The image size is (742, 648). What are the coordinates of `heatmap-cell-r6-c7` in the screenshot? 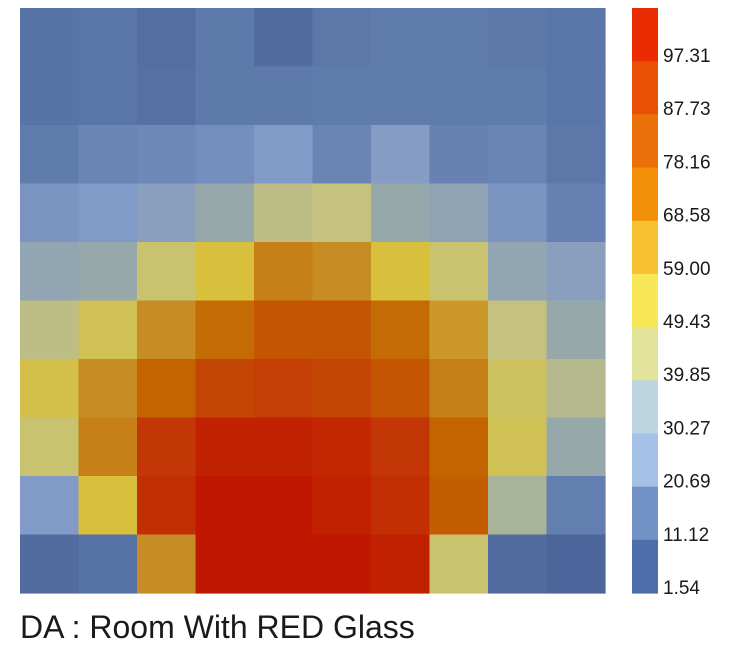 It's located at (459, 389).